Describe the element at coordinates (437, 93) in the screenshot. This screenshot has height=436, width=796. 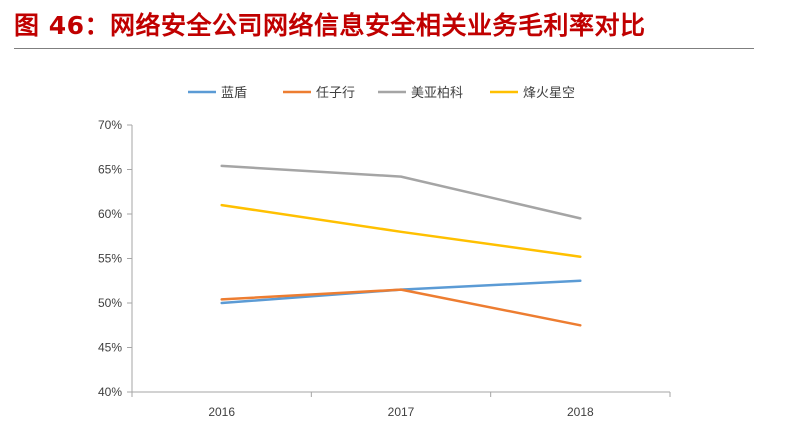
I see `legend-label-2: 美亚柏科` at that location.